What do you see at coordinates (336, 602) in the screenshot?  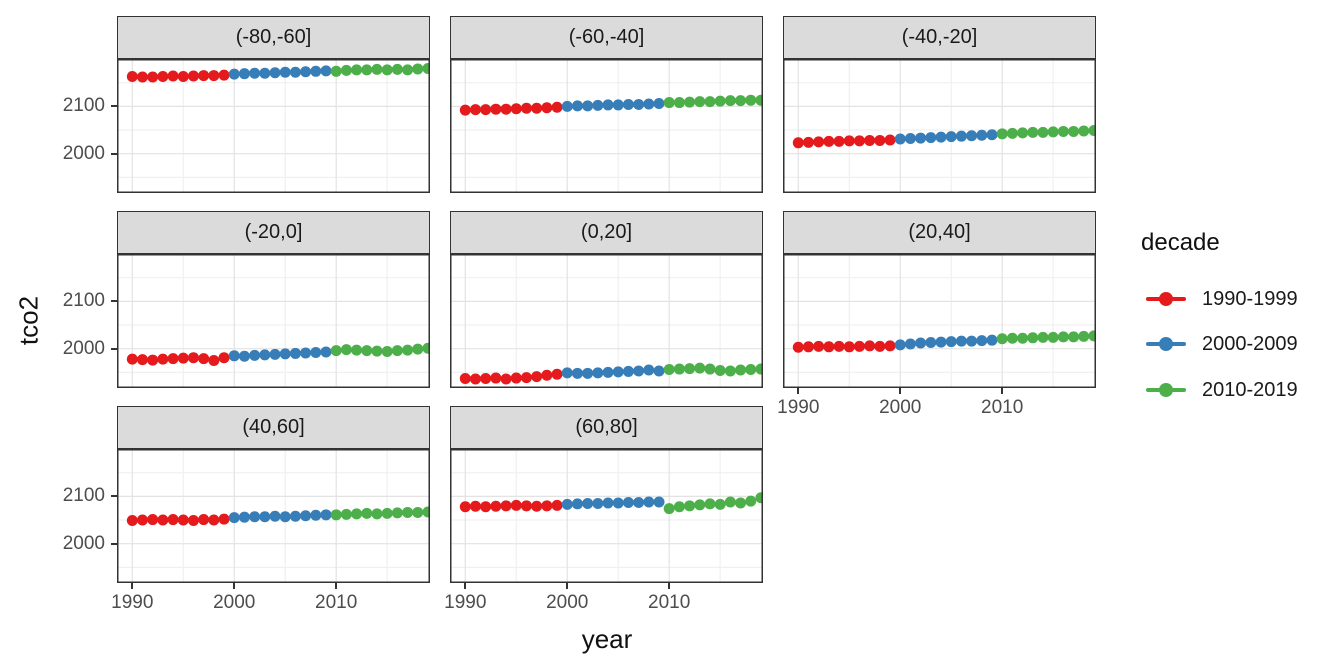 I see `x-tick-label: 2010` at bounding box center [336, 602].